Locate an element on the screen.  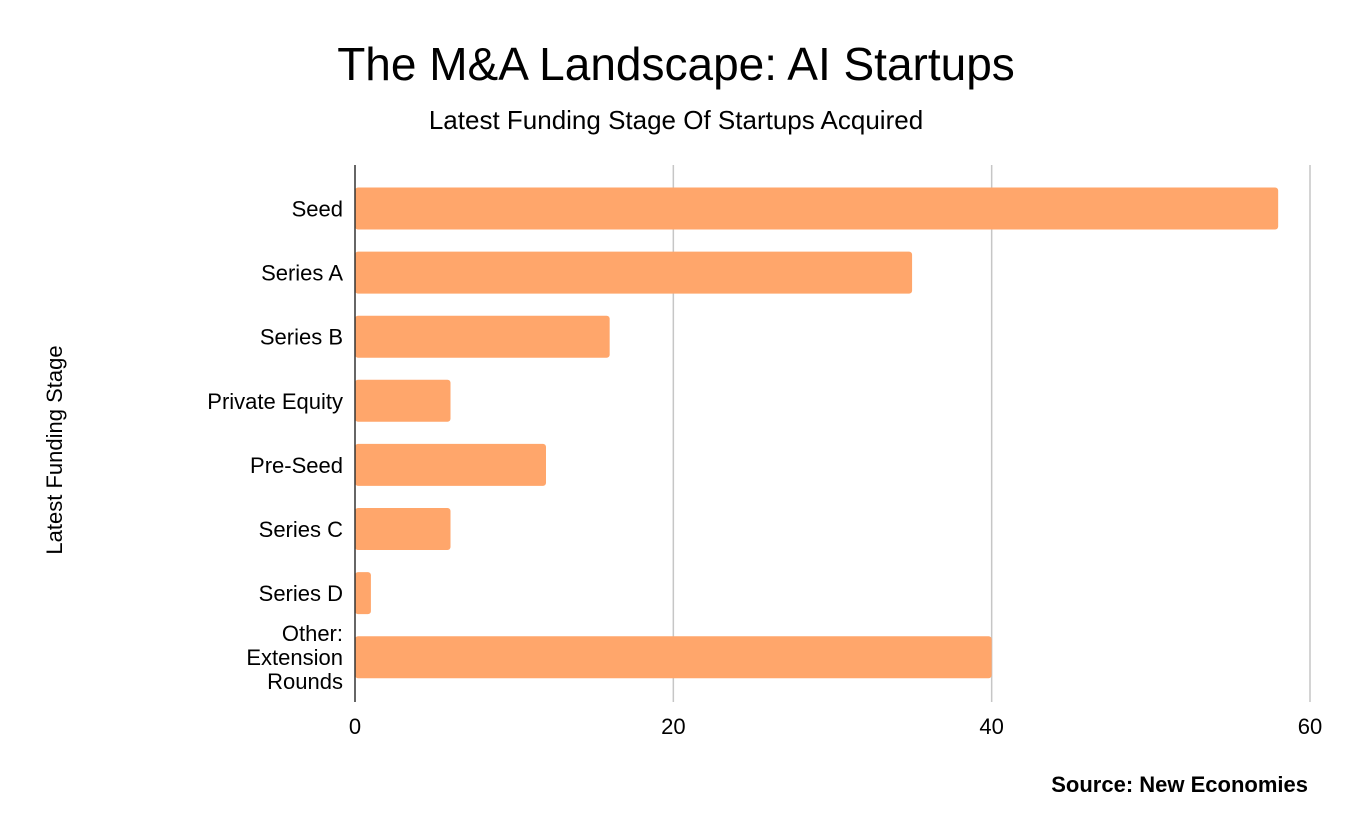
bar-series-a is located at coordinates (634, 272).